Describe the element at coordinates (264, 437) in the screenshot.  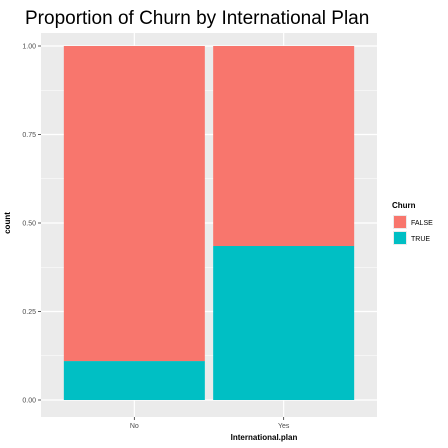
I see `x-axis-label: International.plan` at that location.